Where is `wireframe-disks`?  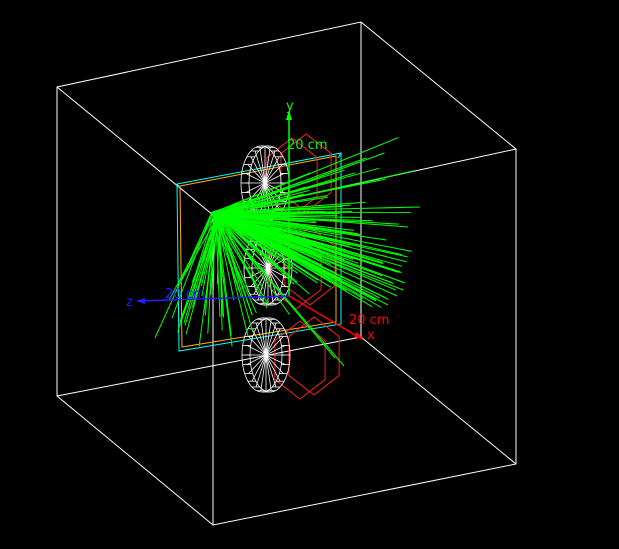
wireframe-disks is located at coordinates (266, 269).